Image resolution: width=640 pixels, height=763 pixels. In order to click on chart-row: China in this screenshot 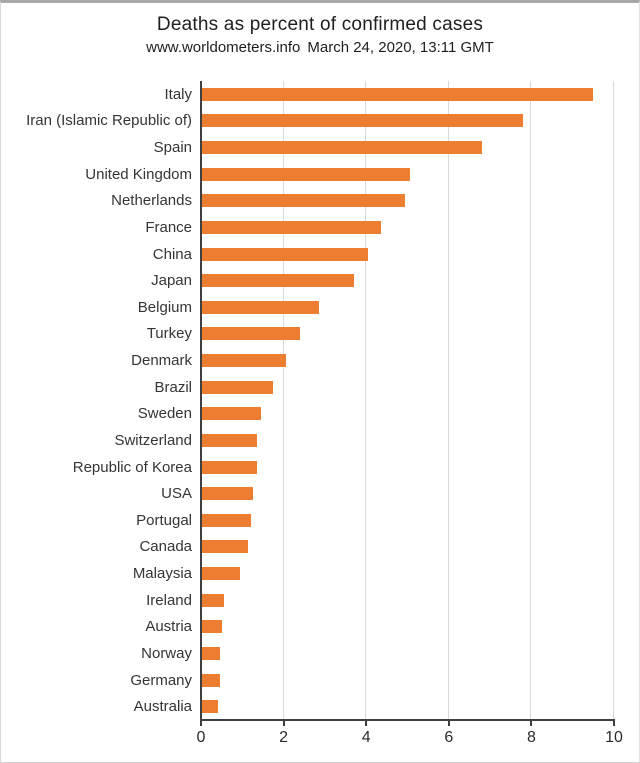, I will do `click(307, 254)`.